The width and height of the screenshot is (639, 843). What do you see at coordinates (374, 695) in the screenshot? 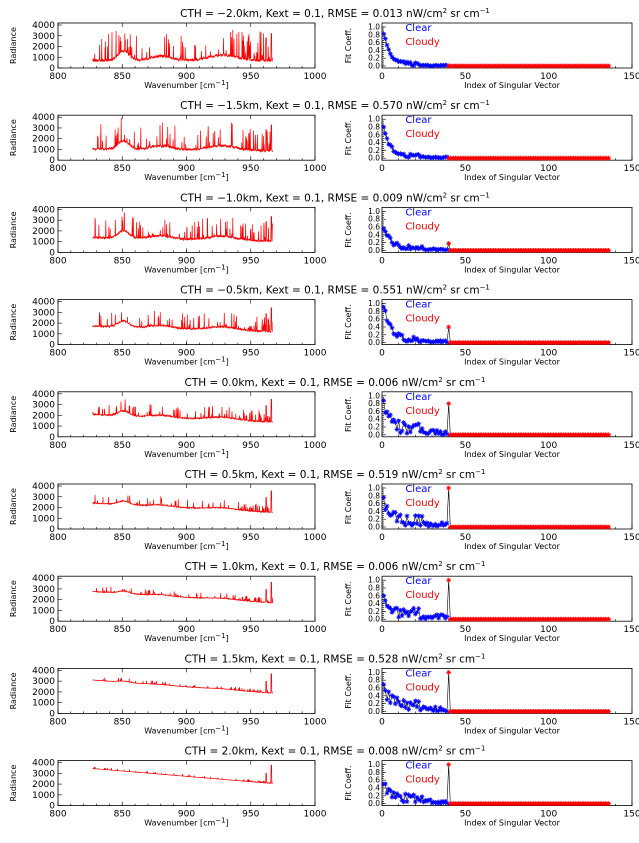
I see `y-tick-label: 0.4` at bounding box center [374, 695].